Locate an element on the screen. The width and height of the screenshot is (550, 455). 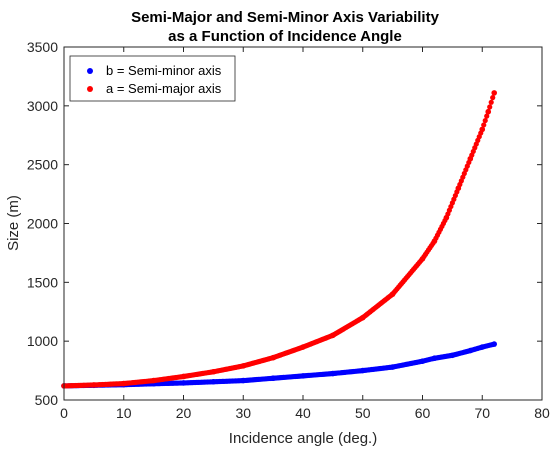
y-tick-label: 1000 is located at coordinates (42, 341).